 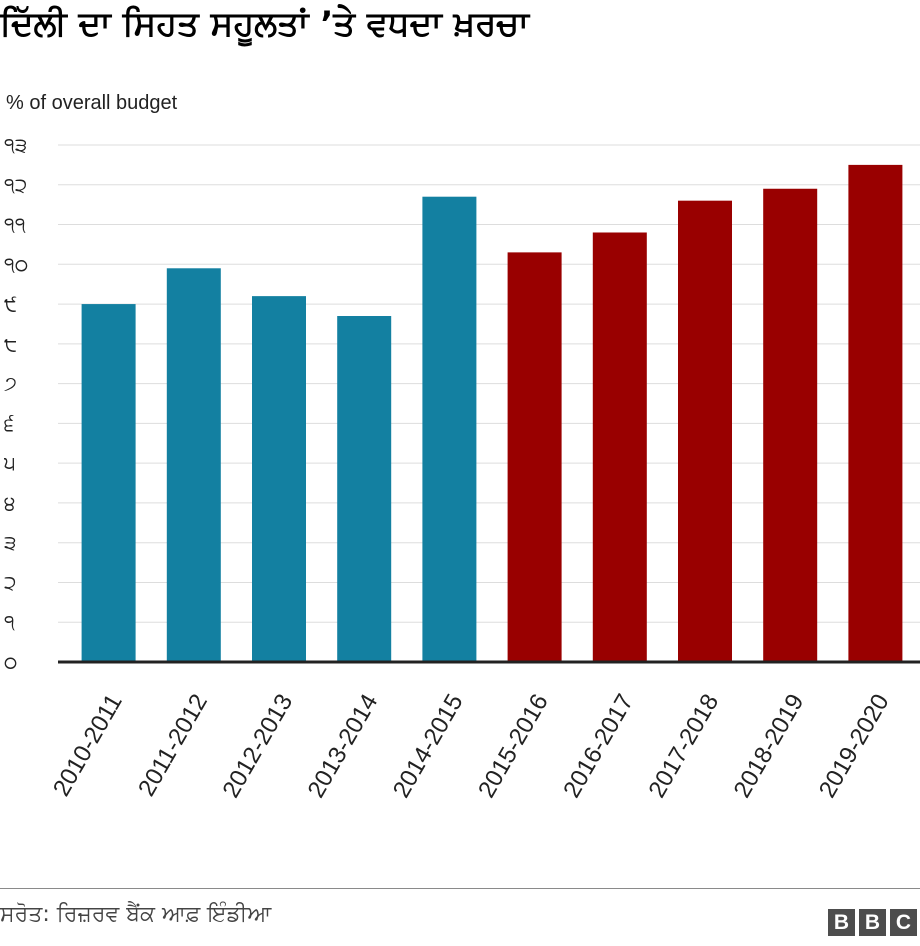 What do you see at coordinates (257, 746) in the screenshot?
I see `x-tick-label: 2012-2013` at bounding box center [257, 746].